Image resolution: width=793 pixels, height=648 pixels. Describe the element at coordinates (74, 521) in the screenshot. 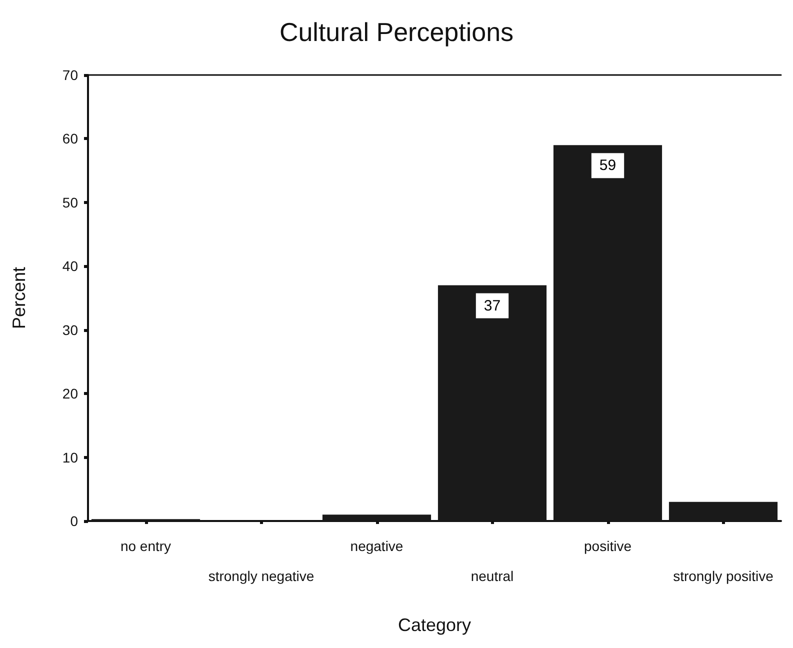

I see `y-tick-label: 0` at that location.